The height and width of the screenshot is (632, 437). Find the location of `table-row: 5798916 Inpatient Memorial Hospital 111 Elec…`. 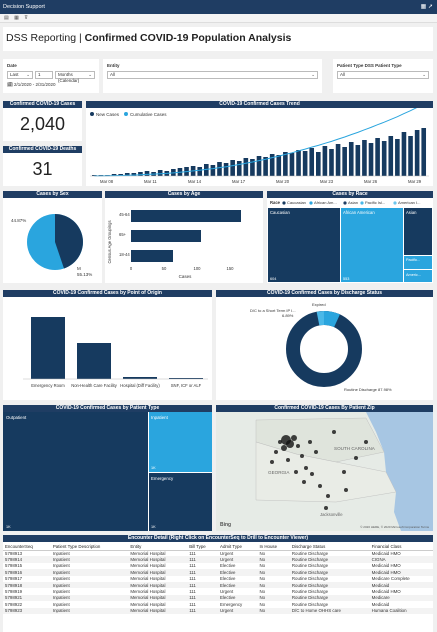

table-row: 5798916 Inpatient Memorial Hospital 111 Elec… is located at coordinates (218, 572).